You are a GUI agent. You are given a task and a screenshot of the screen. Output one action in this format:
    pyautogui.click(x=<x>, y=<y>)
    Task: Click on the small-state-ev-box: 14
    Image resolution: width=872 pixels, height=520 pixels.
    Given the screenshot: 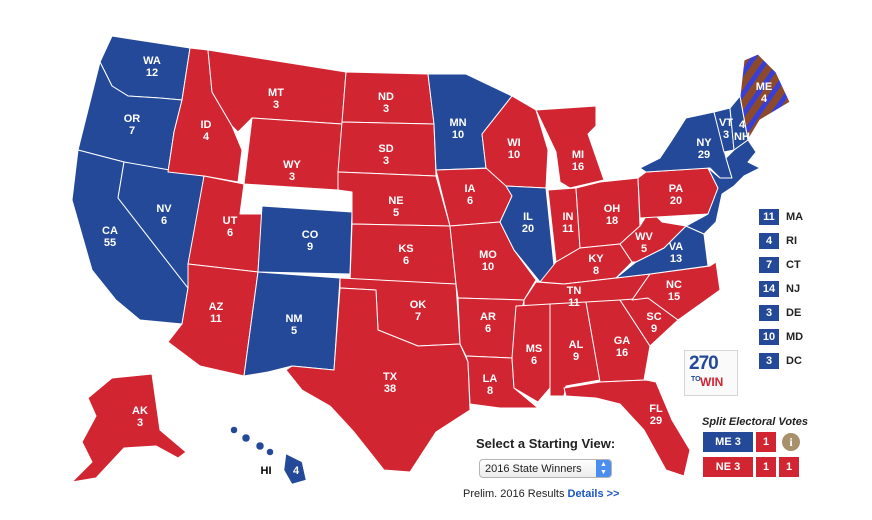 What is the action you would take?
    pyautogui.click(x=769, y=289)
    